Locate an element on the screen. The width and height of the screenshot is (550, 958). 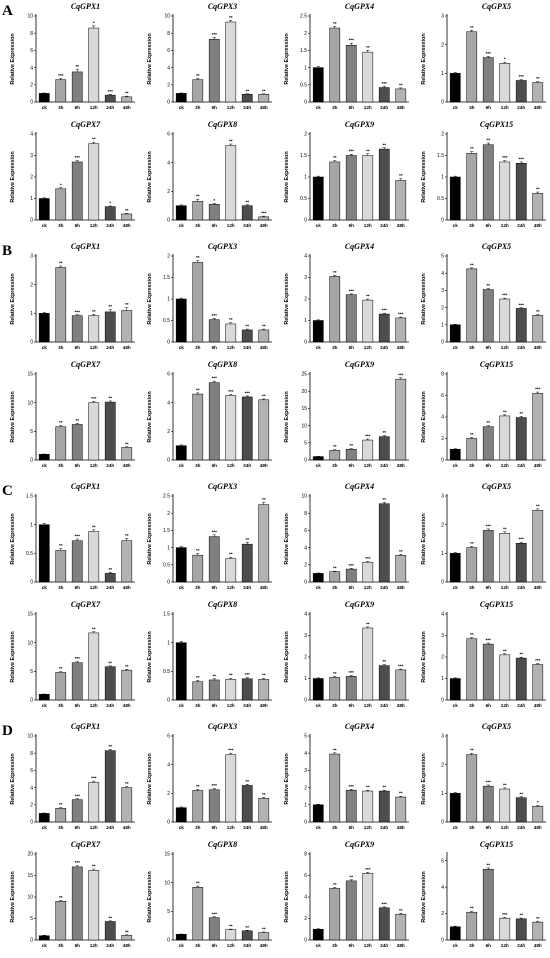
chart-title: CqGPX7 is located at coordinates (86, 124).